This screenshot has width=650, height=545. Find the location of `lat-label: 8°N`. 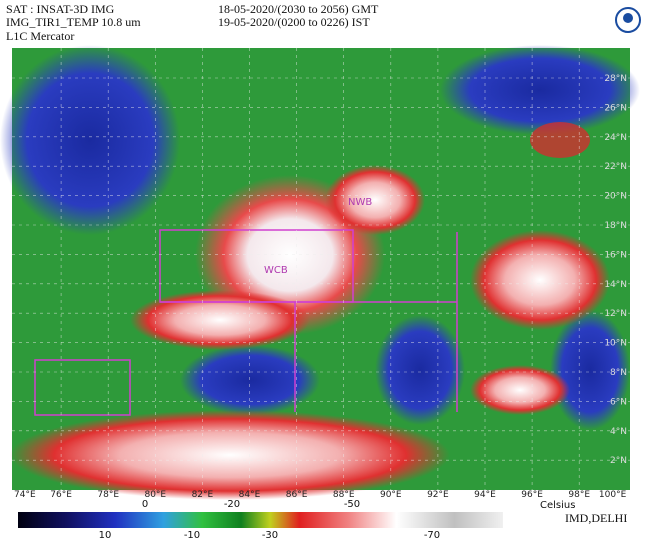

lat-label: 8°N is located at coordinates (618, 373).